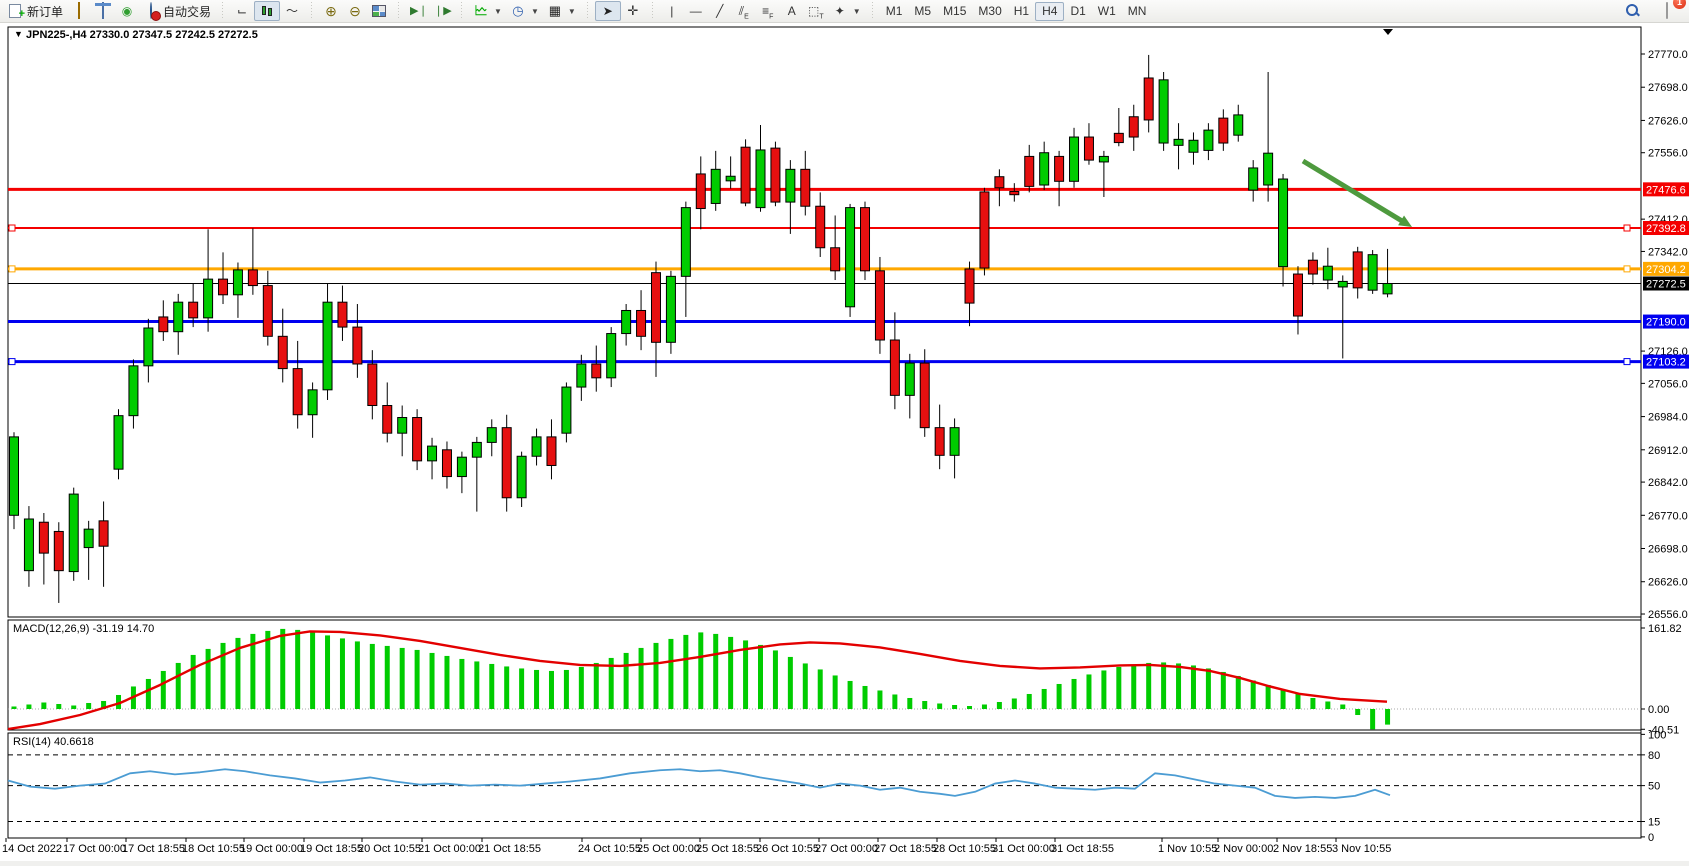 Image resolution: width=1689 pixels, height=866 pixels. I want to click on new-order-button: 新订单, so click(35, 11).